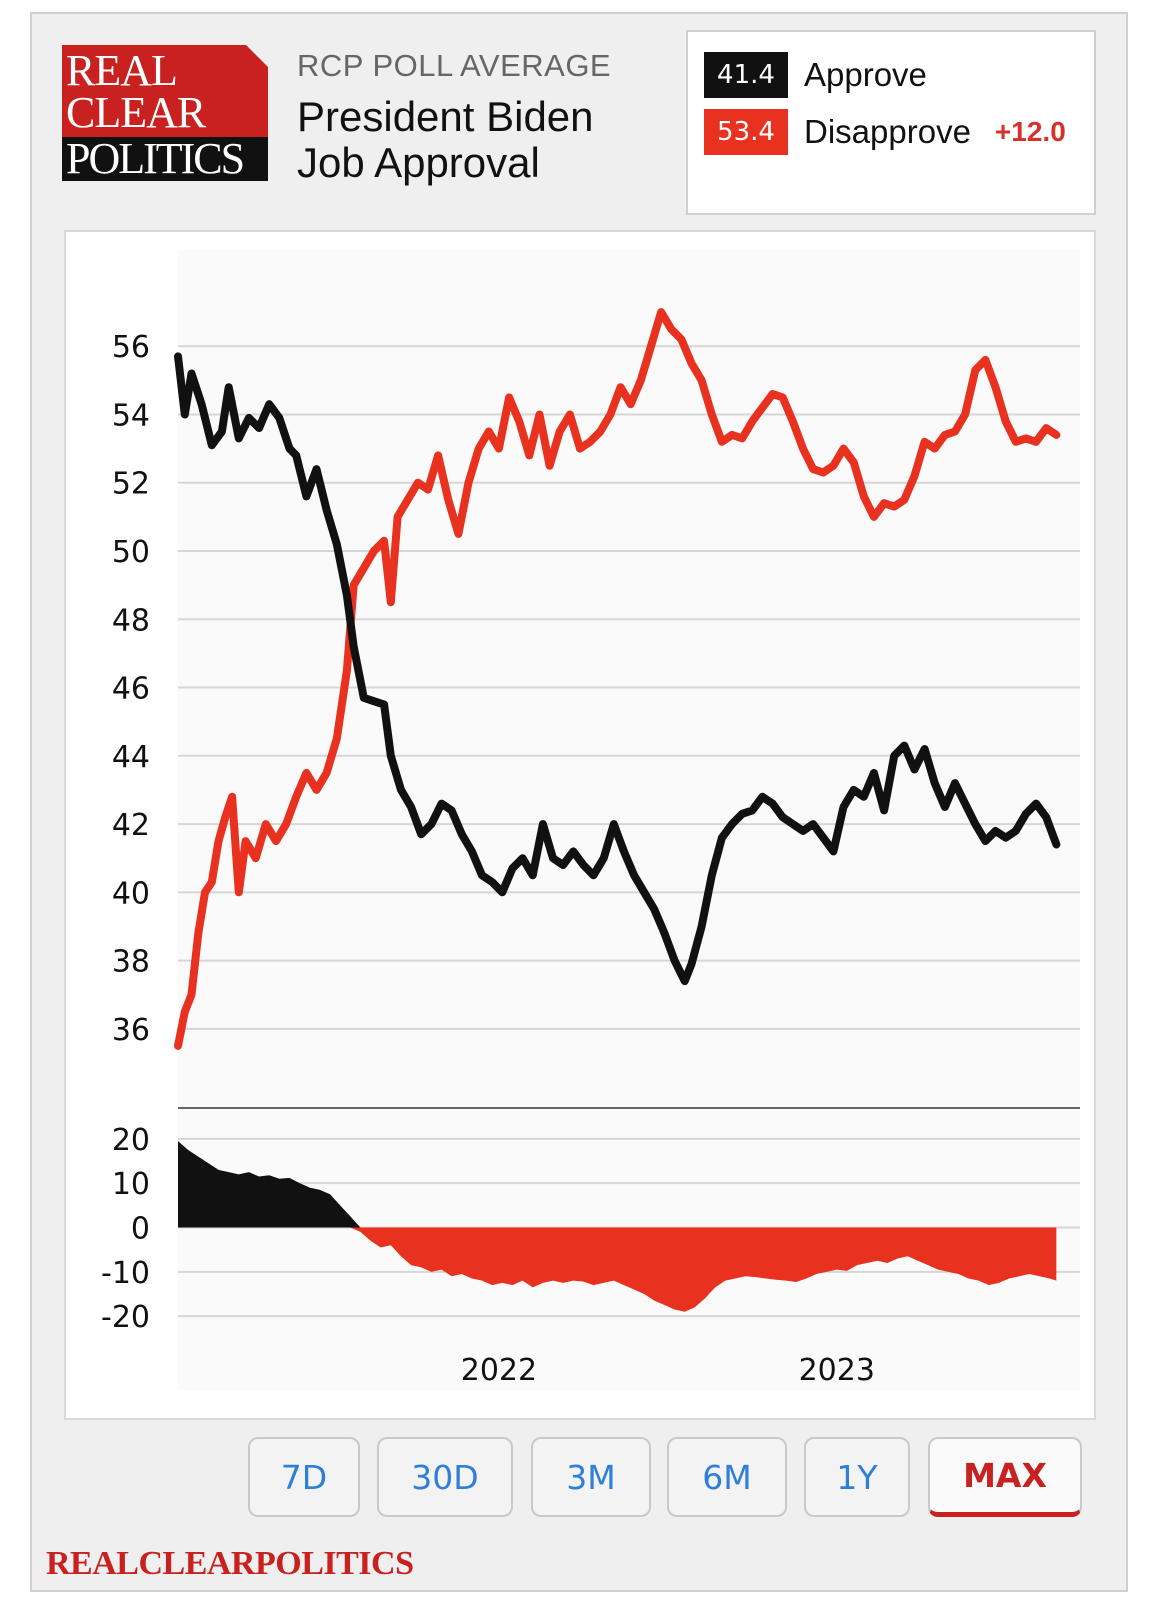 The width and height of the screenshot is (1159, 1600). Describe the element at coordinates (418, 162) in the screenshot. I see `title-line-2: Job Approval` at that location.